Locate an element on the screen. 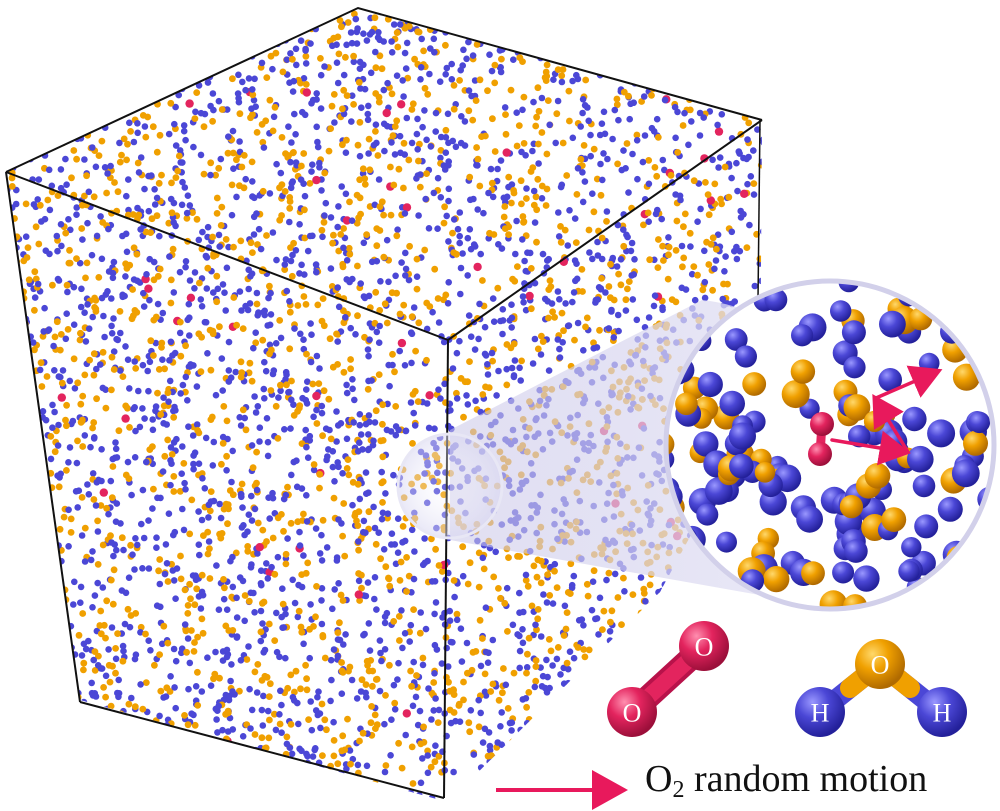 The height and width of the screenshot is (811, 1000). legend-label: O2 random motion is located at coordinates (786, 780).